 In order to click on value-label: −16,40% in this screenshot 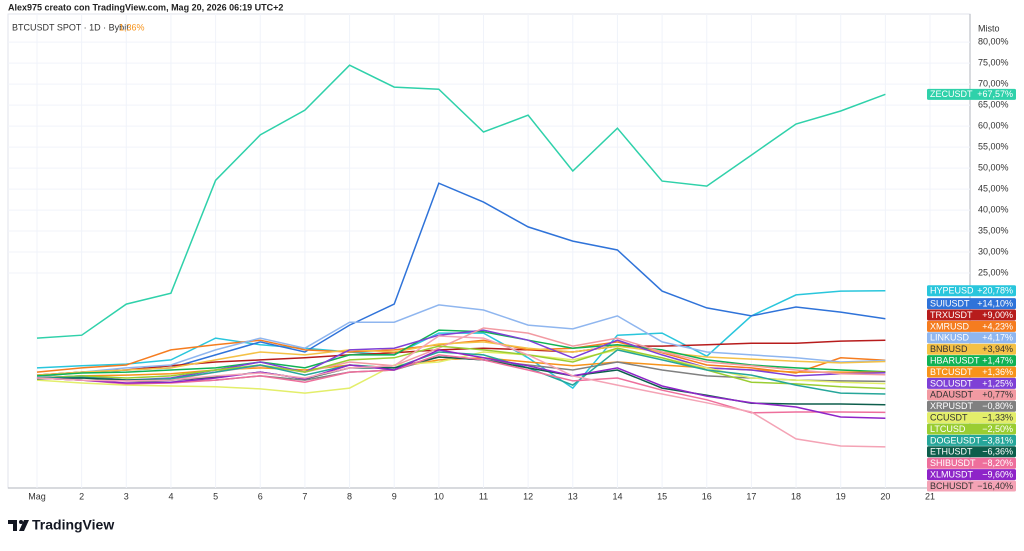, I will do `click(995, 486)`.